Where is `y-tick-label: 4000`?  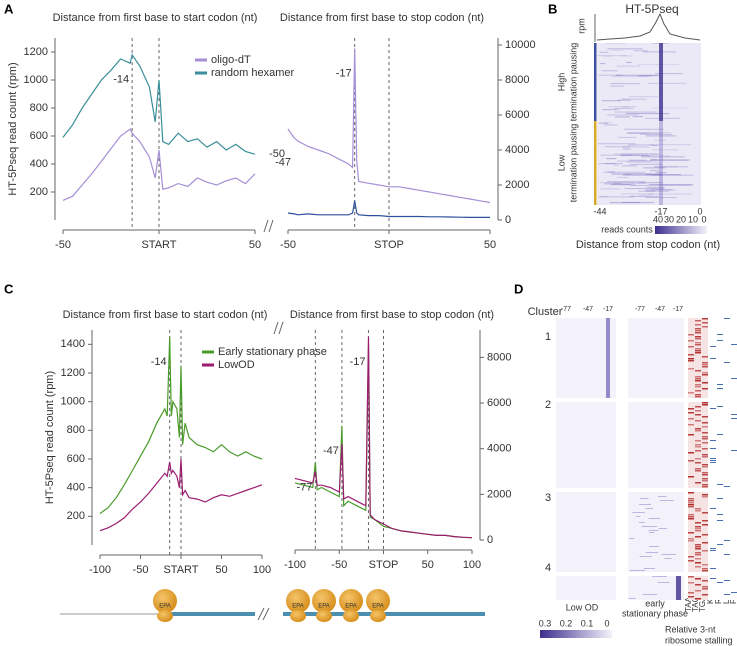
y-tick-label: 4000 is located at coordinates (499, 449).